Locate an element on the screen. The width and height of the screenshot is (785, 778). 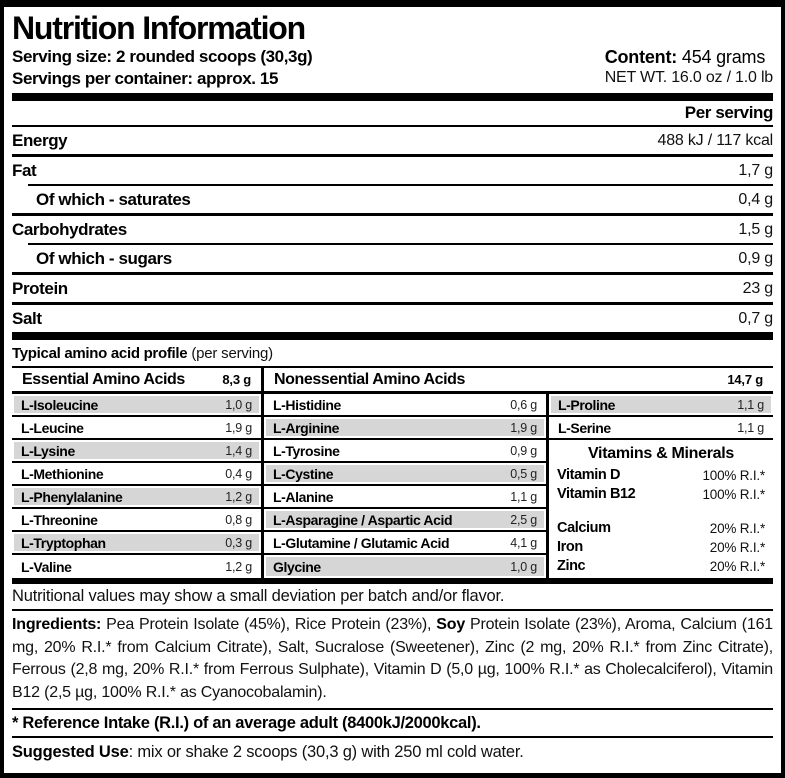
amino-profile-title: Typical amino acid profile (per serving) is located at coordinates (392, 353).